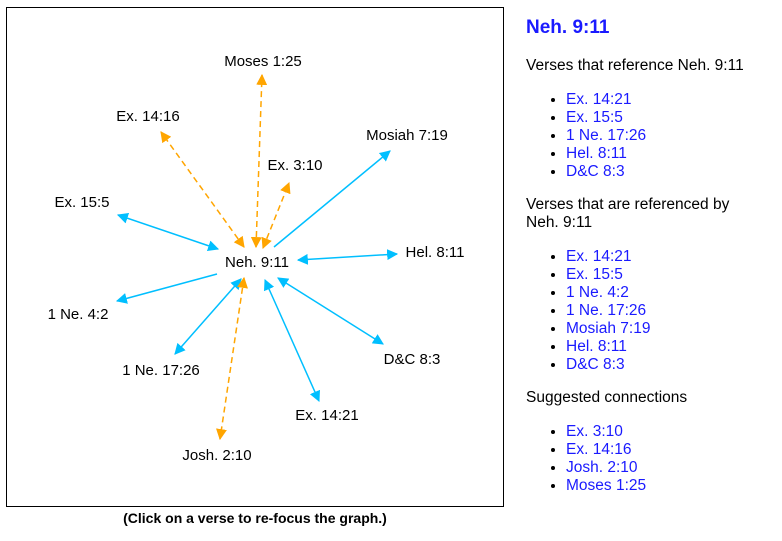 This screenshot has width=782, height=541. I want to click on verse-node-ex1421: Ex. 14:21, so click(326, 415).